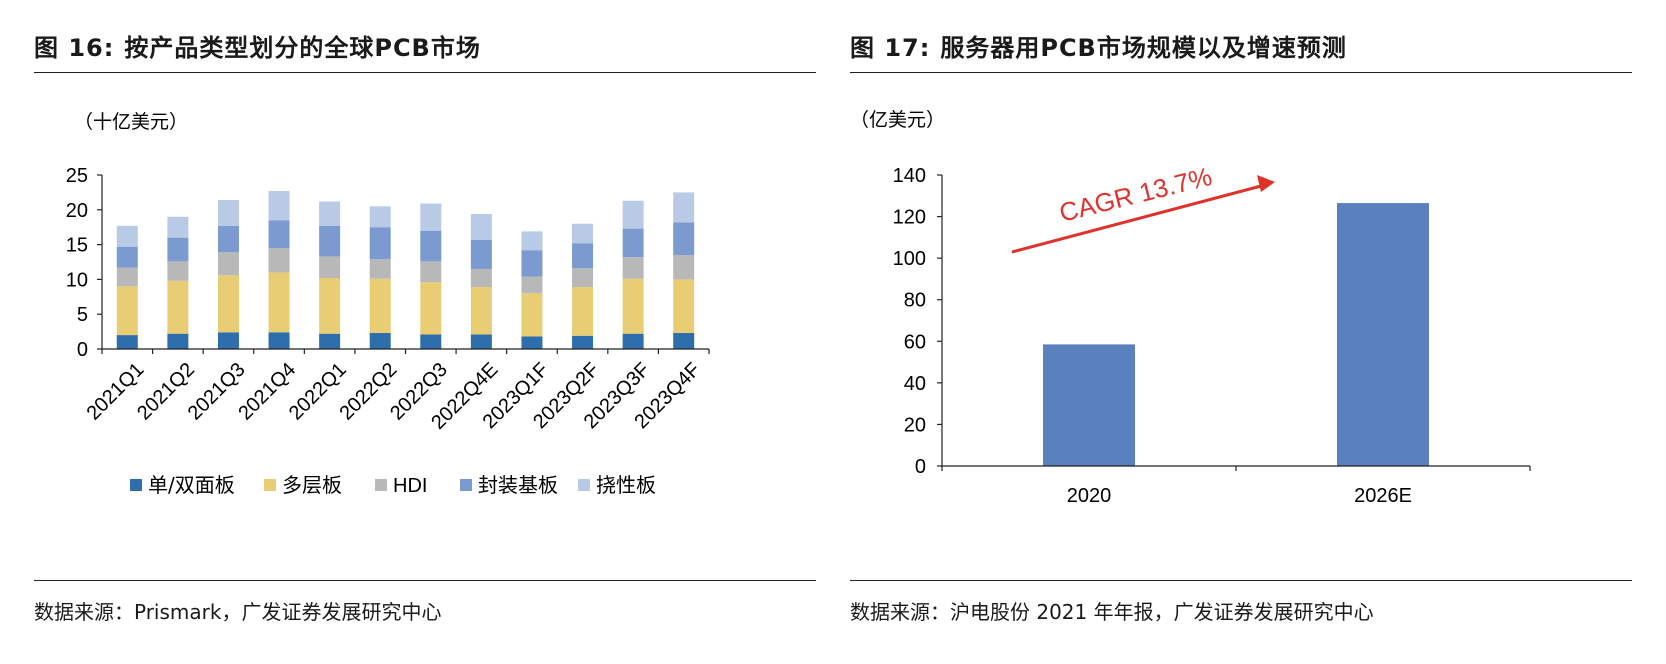 The width and height of the screenshot is (1666, 664). I want to click on figure-17-title-text: 服务器用PCB市场规模以及增速预测, so click(1143, 48).